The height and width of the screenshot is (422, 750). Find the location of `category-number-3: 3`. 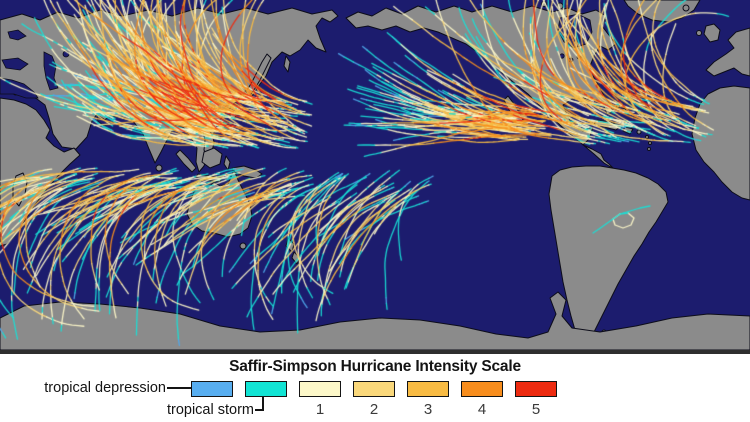

category-number-3: 3 is located at coordinates (428, 409).